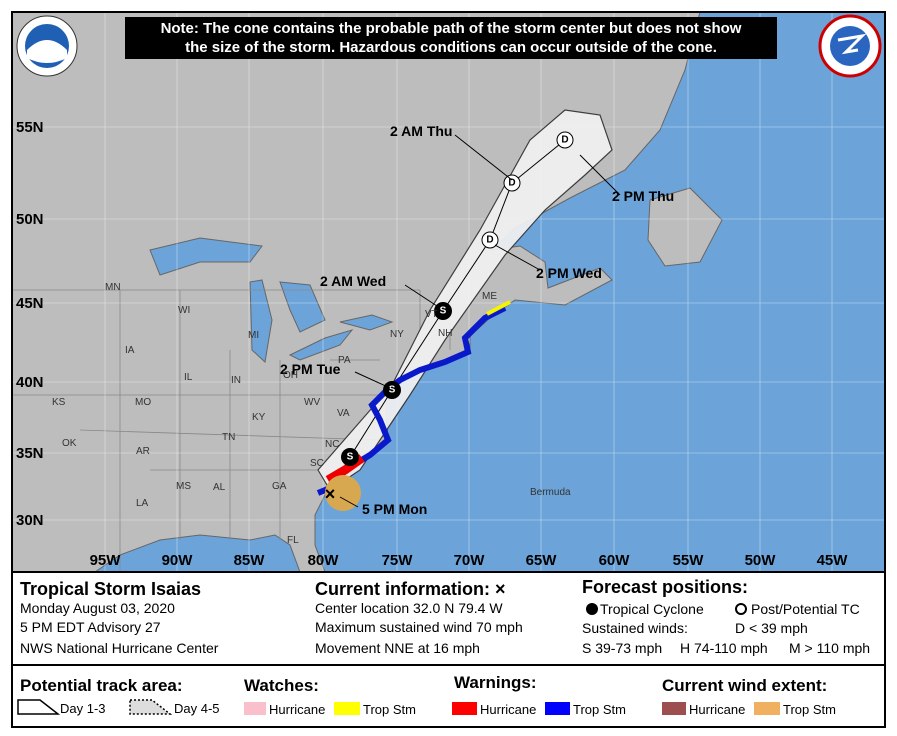 Image resolution: width=897 pixels, height=736 pixels. What do you see at coordinates (457, 298) in the screenshot?
I see `markers: D D D S S S` at bounding box center [457, 298].